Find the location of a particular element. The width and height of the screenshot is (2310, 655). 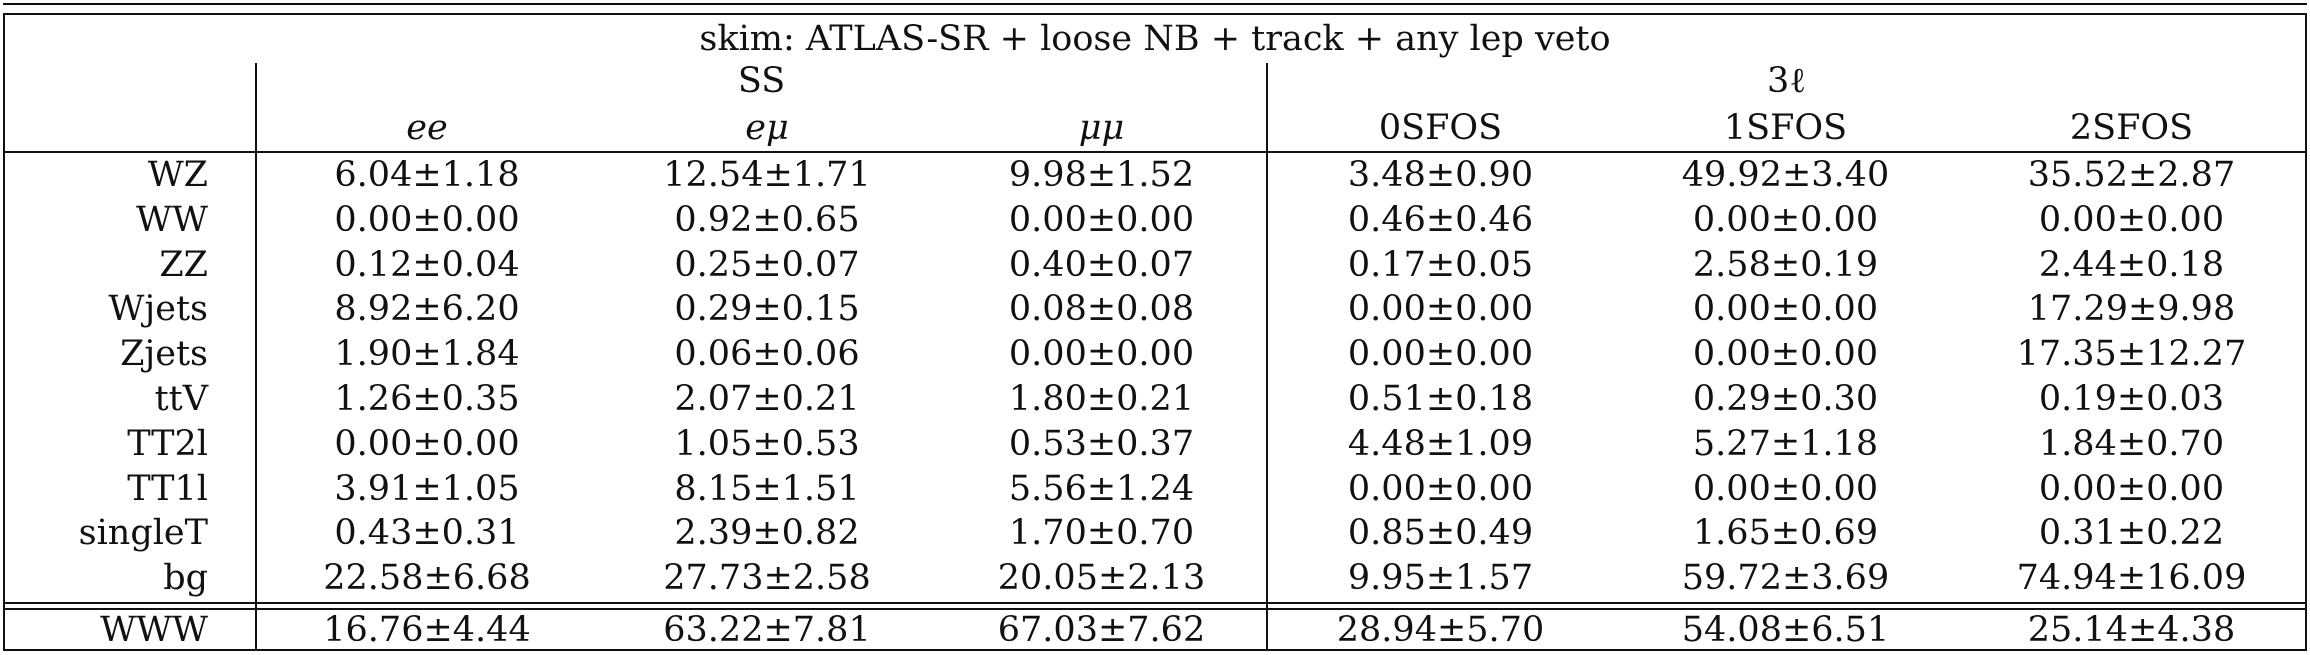

row-label: WWW is located at coordinates (154, 630).